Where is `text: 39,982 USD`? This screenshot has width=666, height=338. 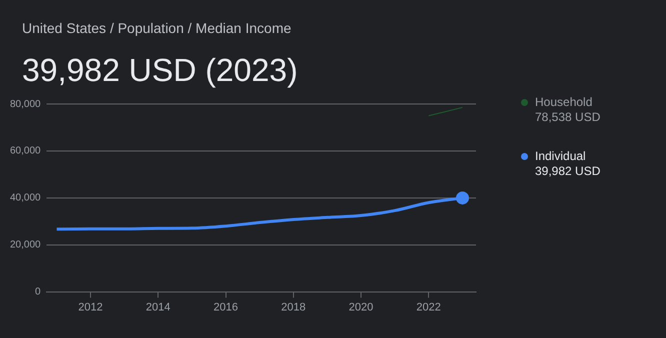 text: 39,982 USD is located at coordinates (567, 171).